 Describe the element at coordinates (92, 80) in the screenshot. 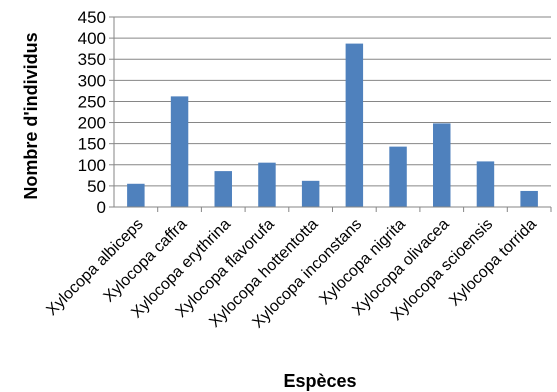

I see `y-tick-label: 300` at that location.